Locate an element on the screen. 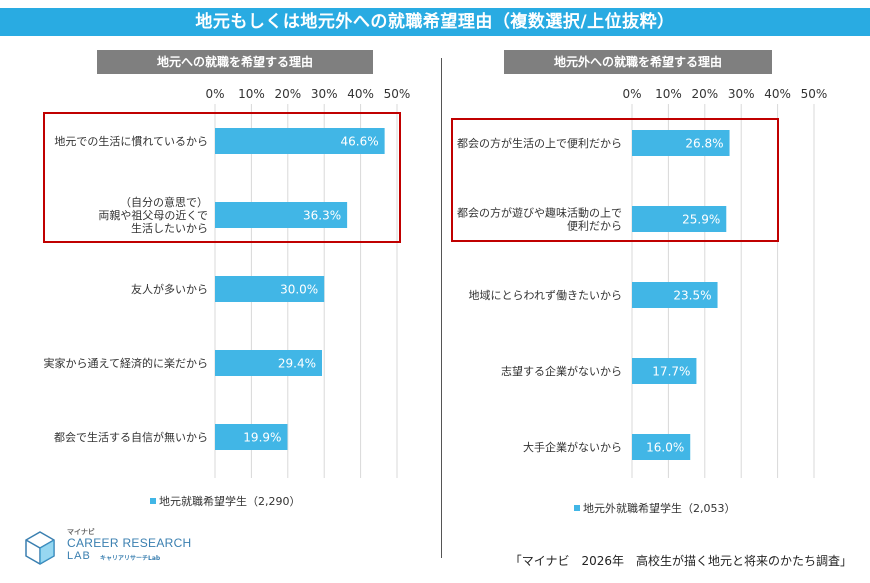 The image size is (870, 583). career-research-lab-logo: マイナビ CAREER RESEARCH LAB キャリアリサーチLab is located at coordinates (107, 547).